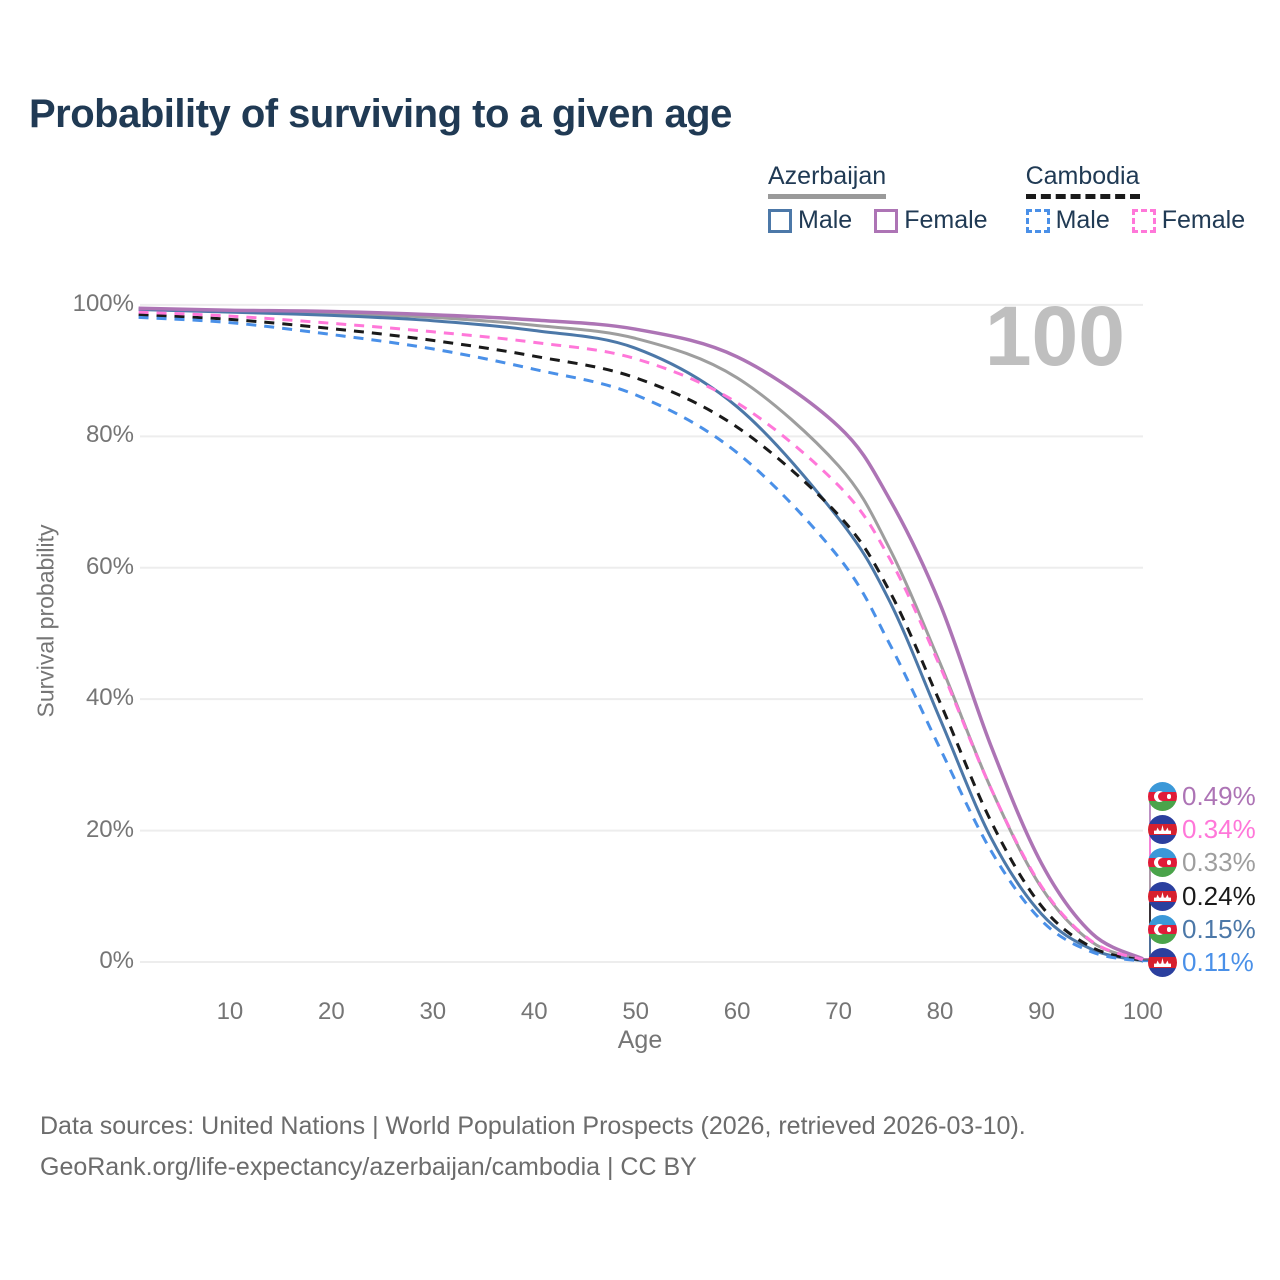 The image size is (1280, 1280). Describe the element at coordinates (1082, 220) in the screenshot. I see `cambodia-male-label: Male` at that location.